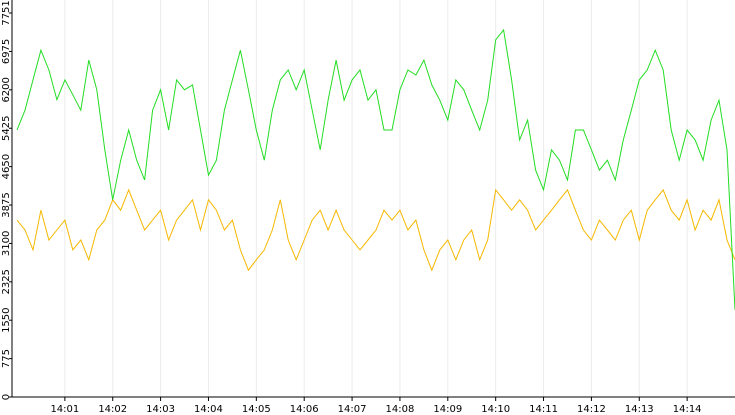 Image resolution: width=735 pixels, height=415 pixels. What do you see at coordinates (304, 409) in the screenshot?
I see `x-tick-label: 14:06` at bounding box center [304, 409].